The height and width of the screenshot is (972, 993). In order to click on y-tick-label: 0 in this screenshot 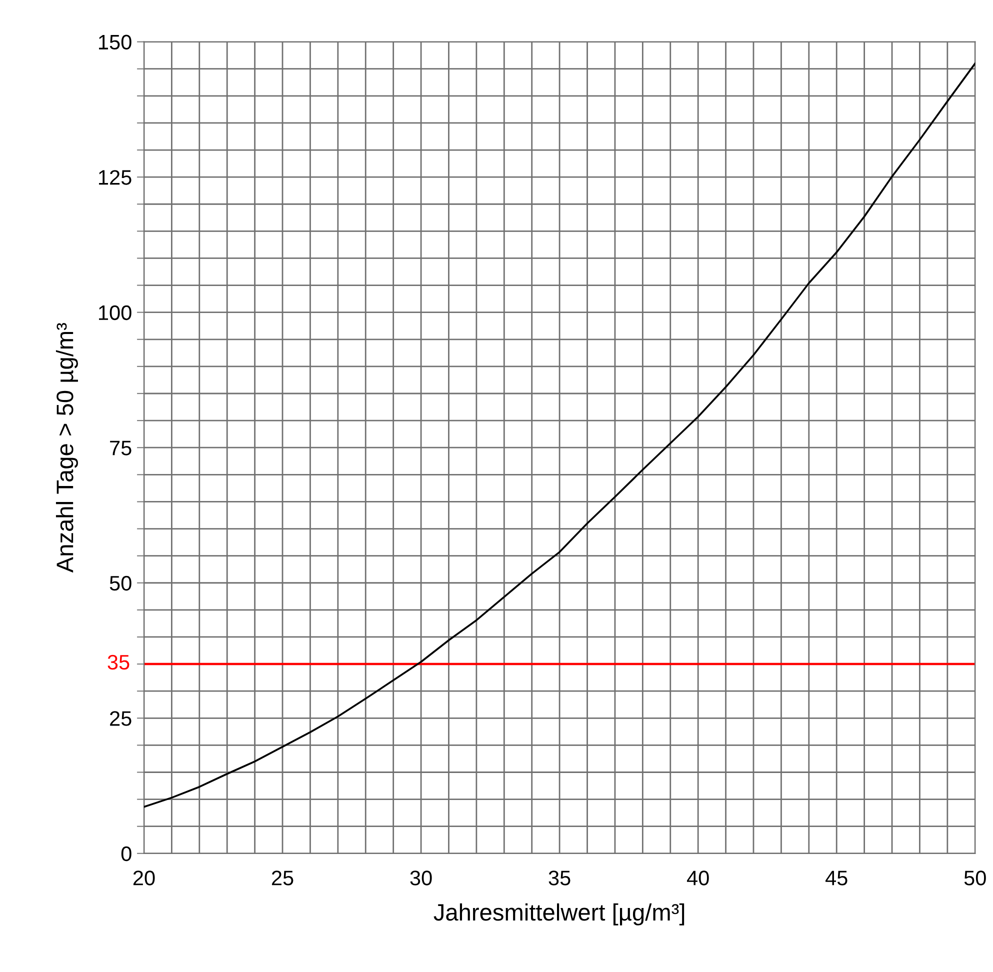, I will do `click(126, 854)`.